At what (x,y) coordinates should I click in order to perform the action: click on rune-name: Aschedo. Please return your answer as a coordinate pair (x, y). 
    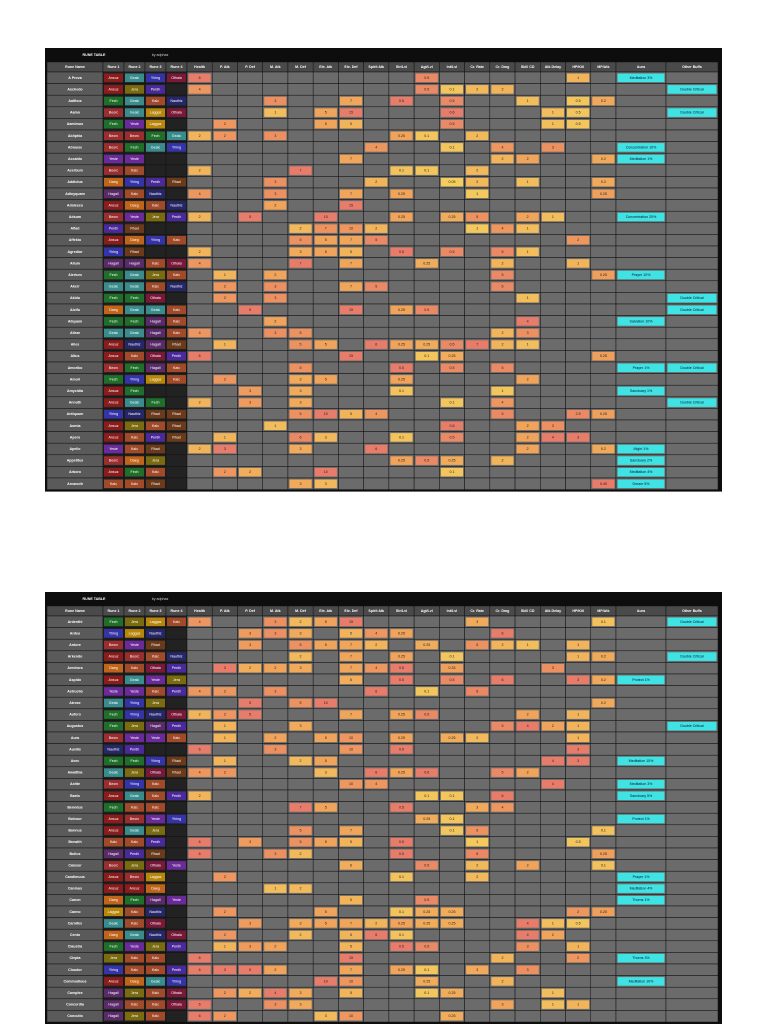
    Looking at the image, I should click on (75, 89).